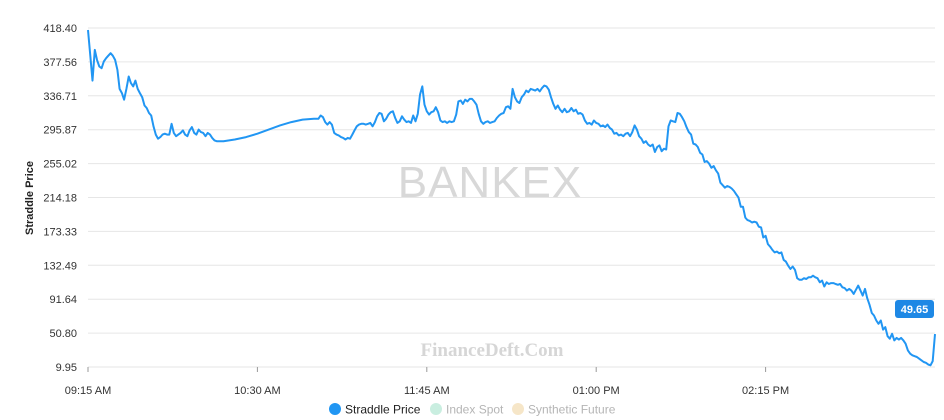  Describe the element at coordinates (30, 198) in the screenshot. I see `y-axis-label: Straddle Price` at that location.